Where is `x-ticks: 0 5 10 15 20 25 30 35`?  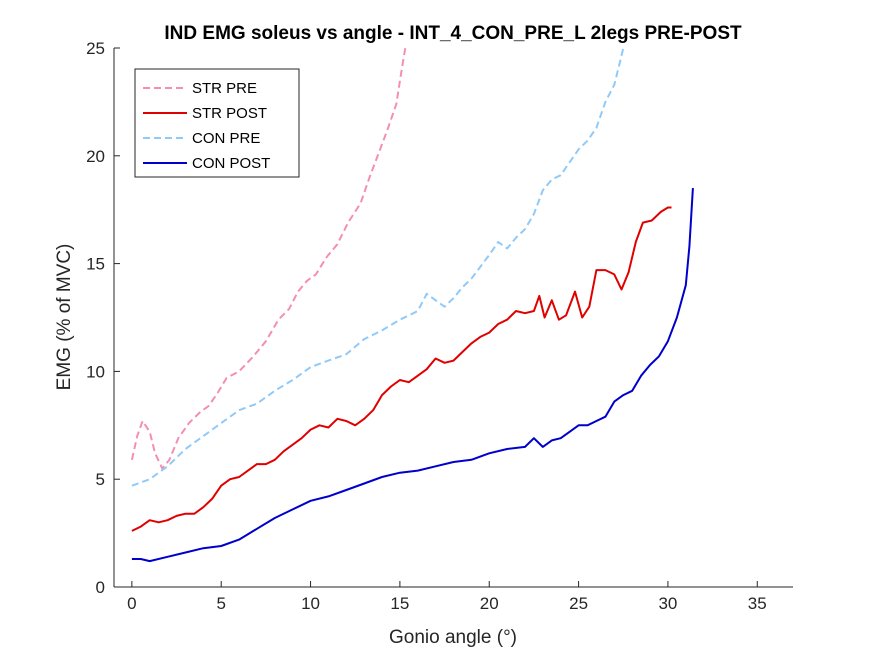 x-ticks: 0 5 10 15 20 25 30 35 is located at coordinates (447, 597).